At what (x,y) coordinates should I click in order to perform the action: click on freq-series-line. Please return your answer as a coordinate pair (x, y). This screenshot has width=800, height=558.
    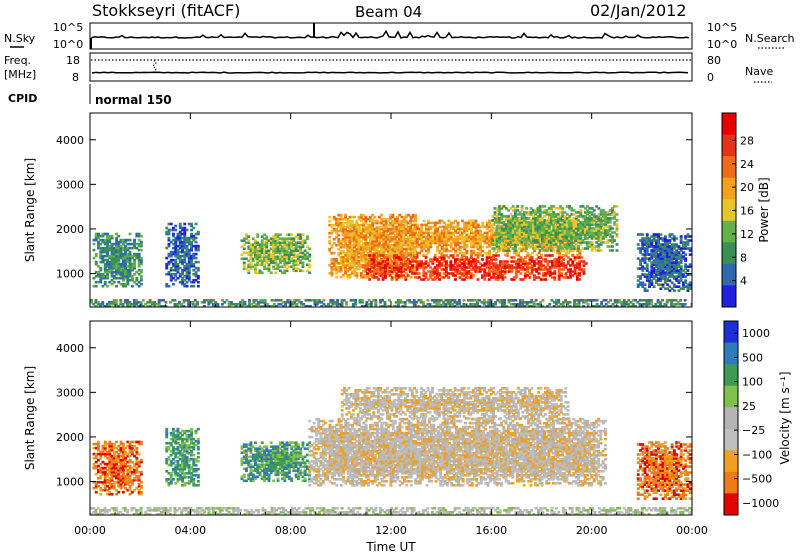
    Looking at the image, I should click on (390, 72).